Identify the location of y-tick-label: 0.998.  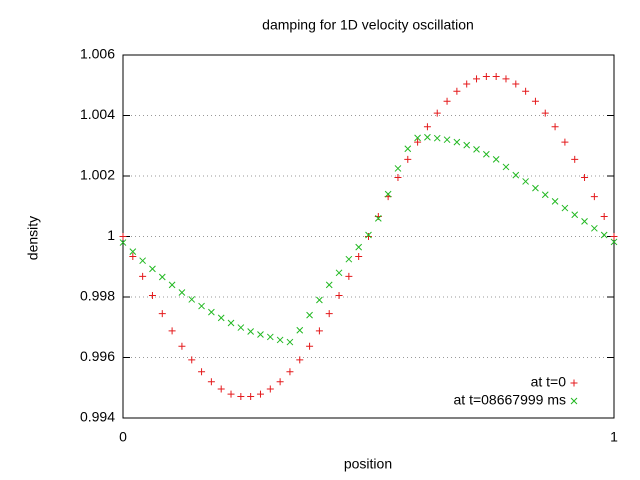
(97, 296).